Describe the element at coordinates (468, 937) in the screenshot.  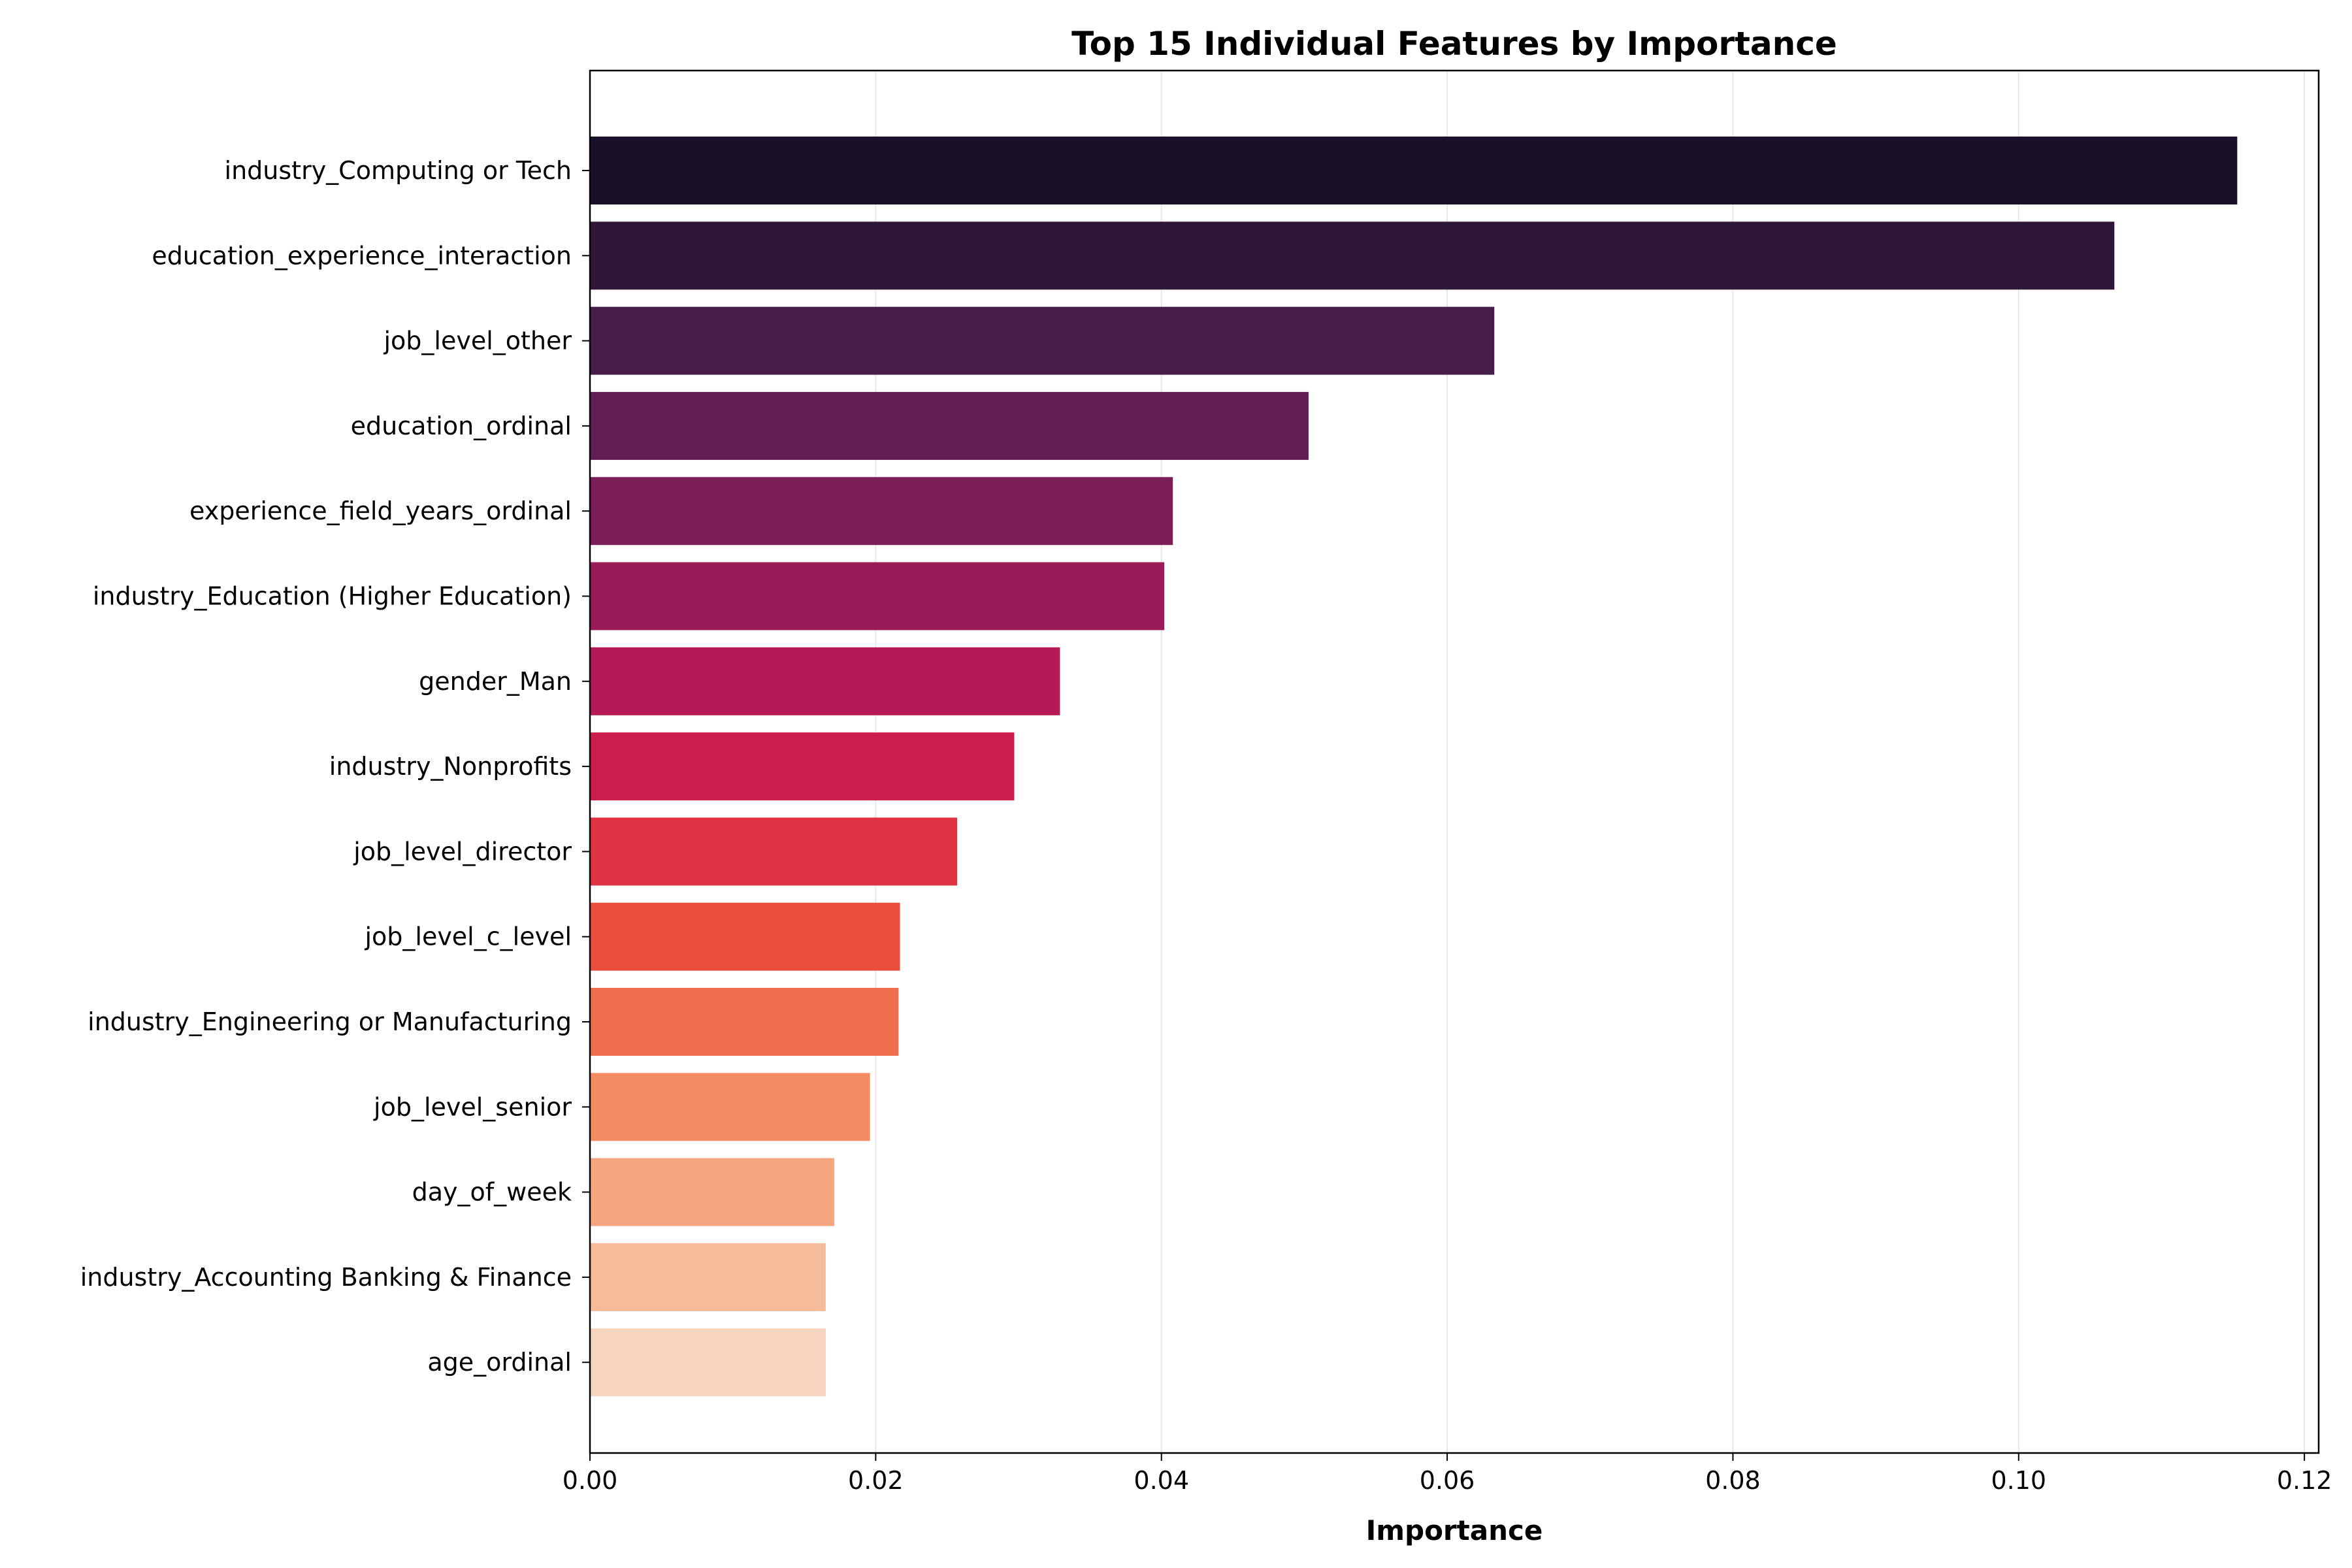
I see `y-tick-label: job_level_c_level` at that location.